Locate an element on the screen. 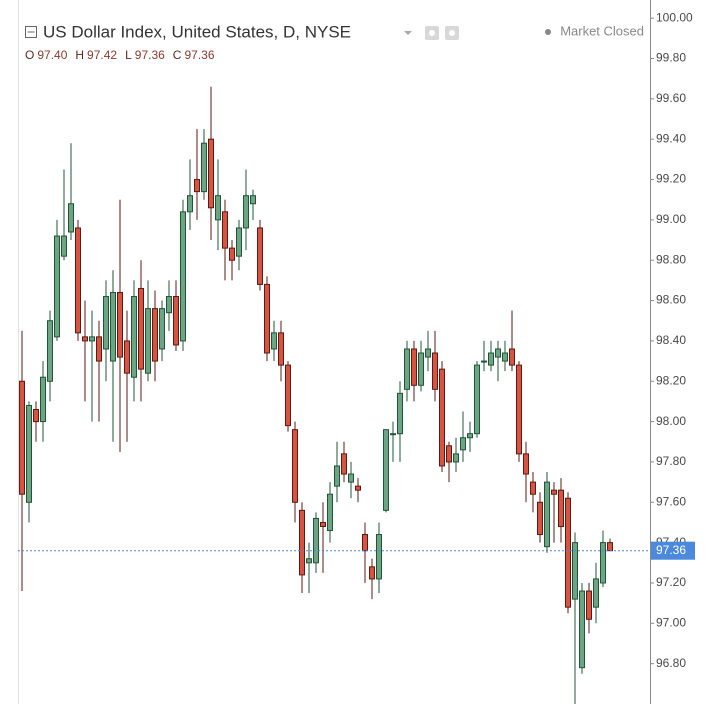 This screenshot has height=704, width=714. y-tick-label: 96.80 is located at coordinates (671, 663).